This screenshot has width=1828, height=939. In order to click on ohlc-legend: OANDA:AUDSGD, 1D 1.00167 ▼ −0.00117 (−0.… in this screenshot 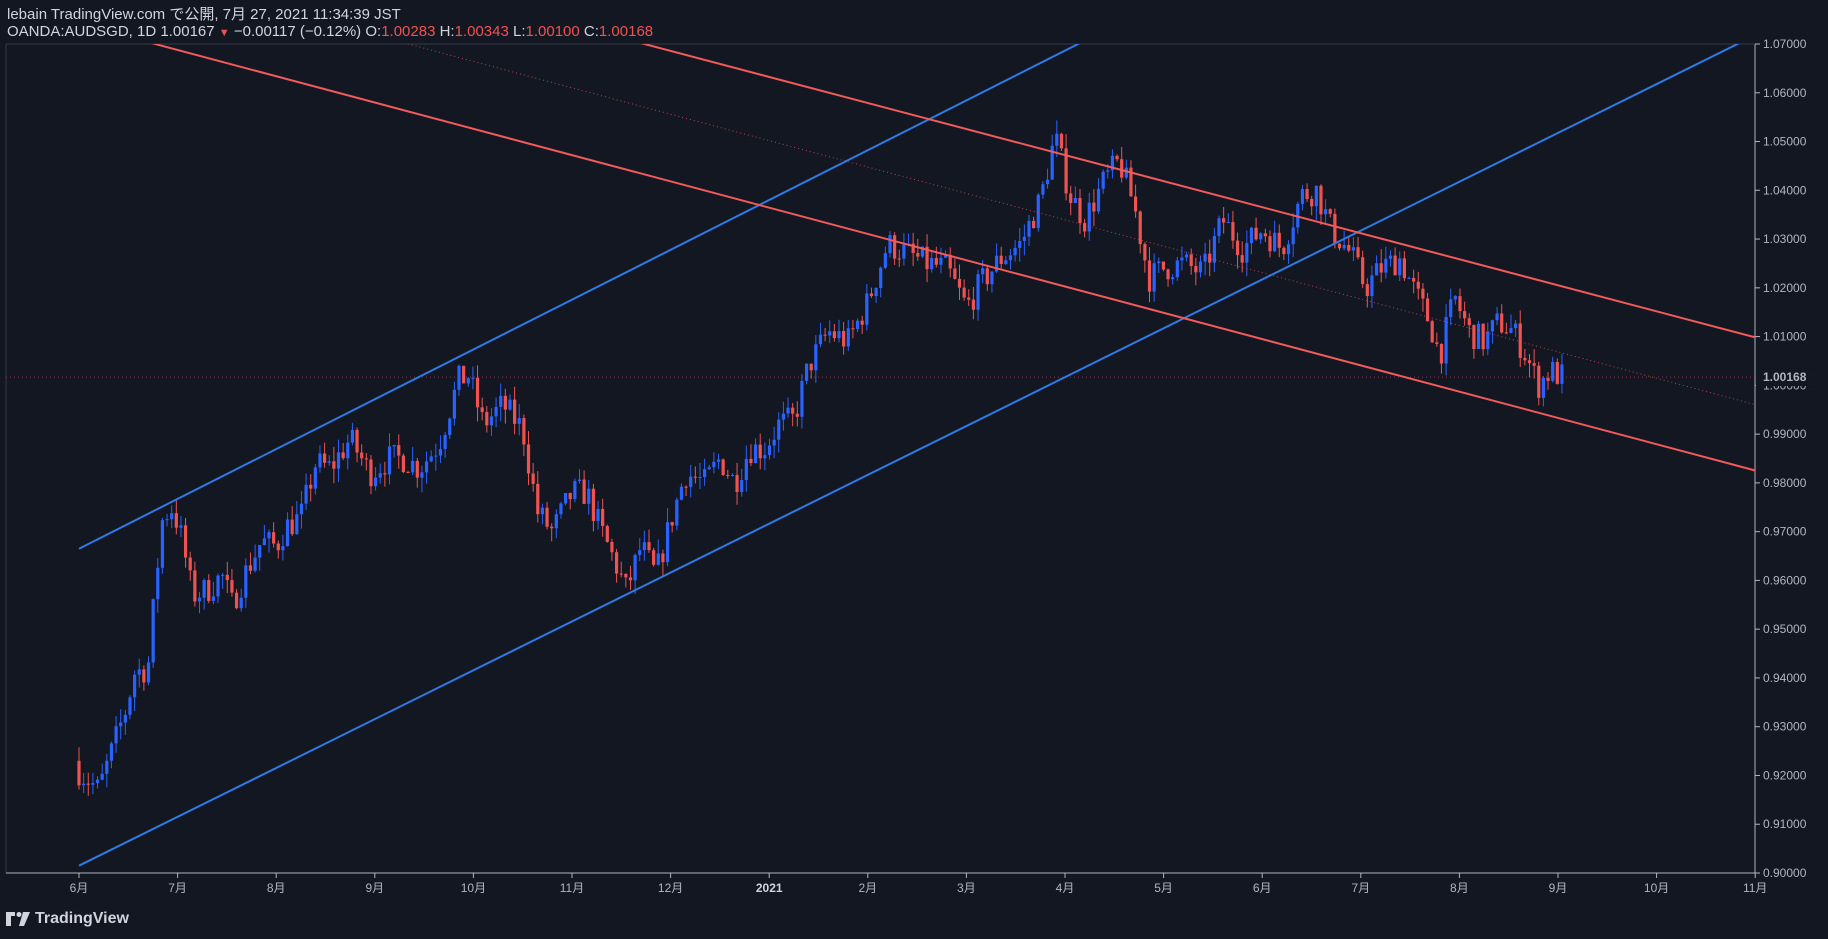, I will do `click(330, 32)`.